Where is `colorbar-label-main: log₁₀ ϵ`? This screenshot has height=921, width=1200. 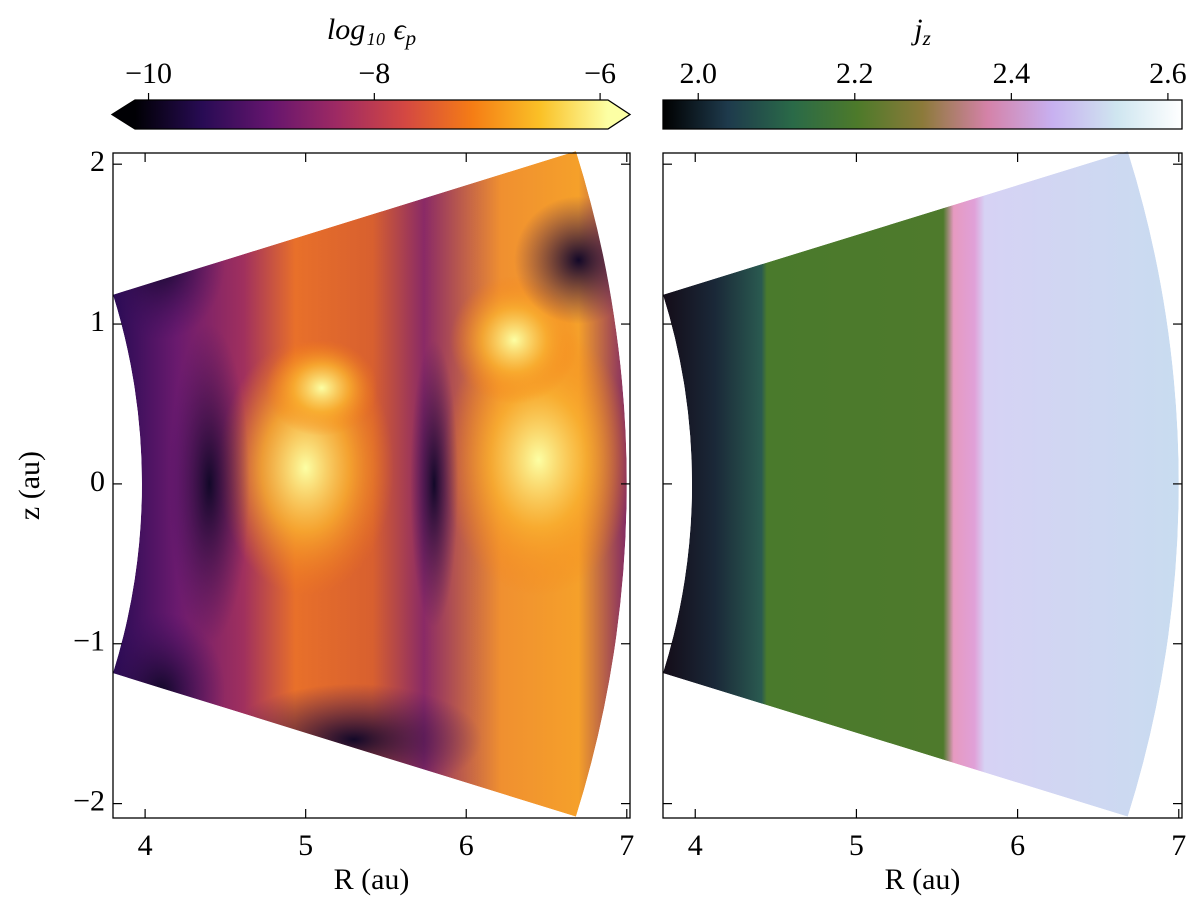
colorbar-label-main: log₁₀ ϵ is located at coordinates (367, 29).